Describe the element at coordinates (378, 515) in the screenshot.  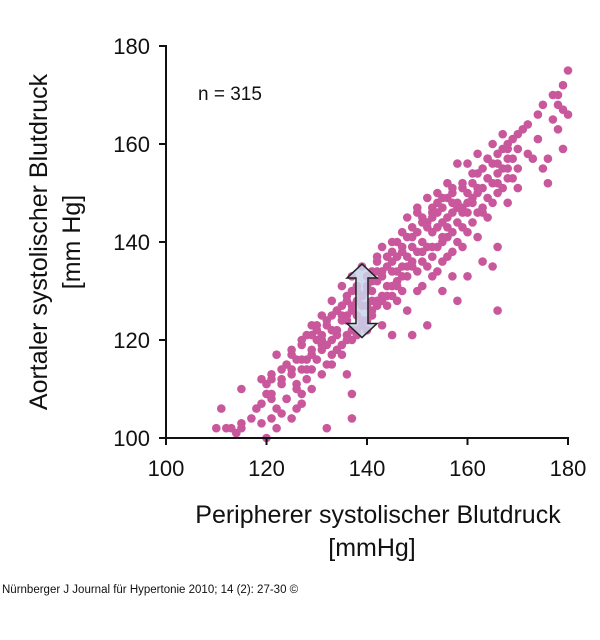
I see `x-axis-title-line1: Peripherer systolischer Blutdruck` at that location.